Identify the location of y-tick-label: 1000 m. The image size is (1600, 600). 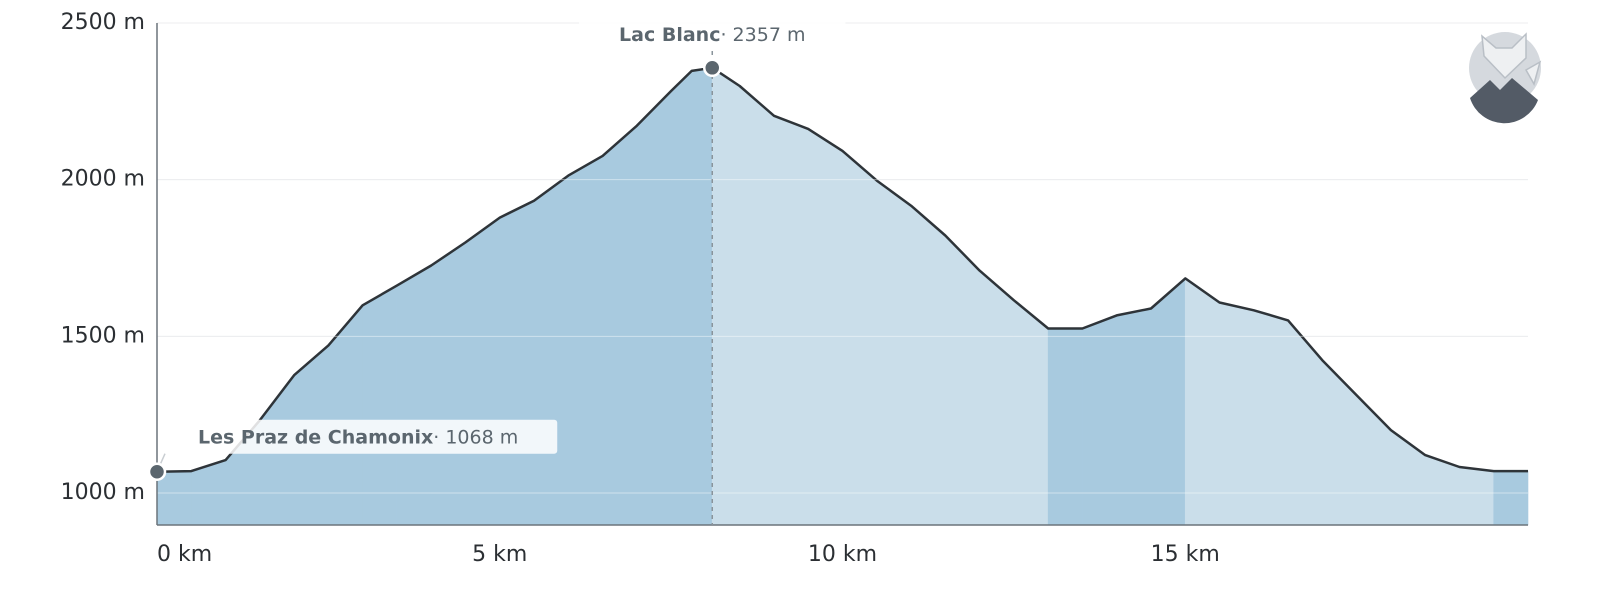
(103, 492).